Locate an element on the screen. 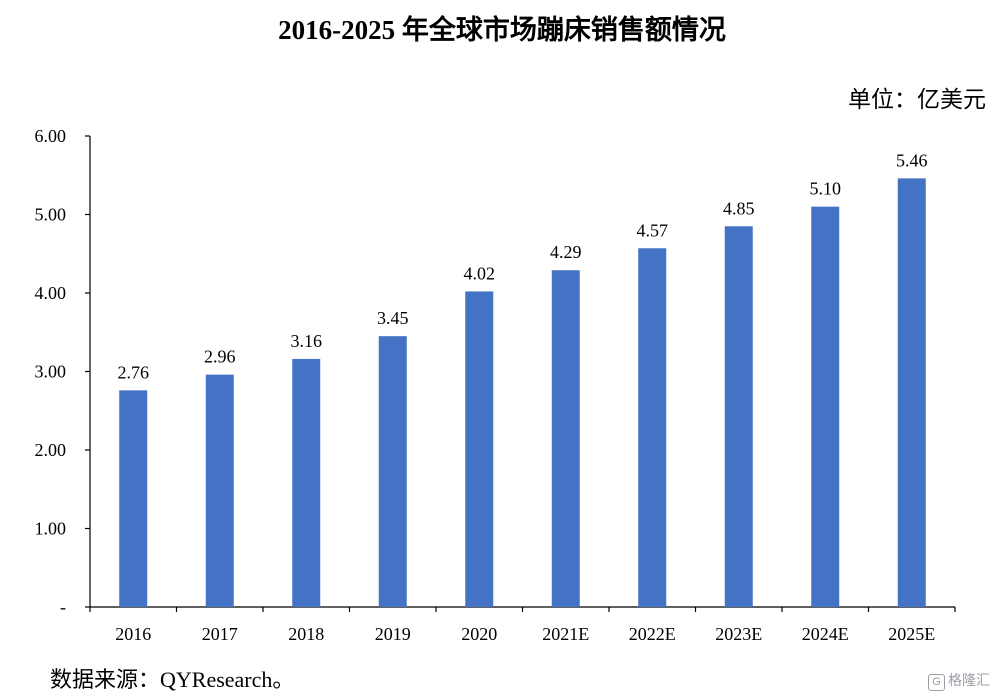  y-tick-label: 6.00 is located at coordinates (51, 136).